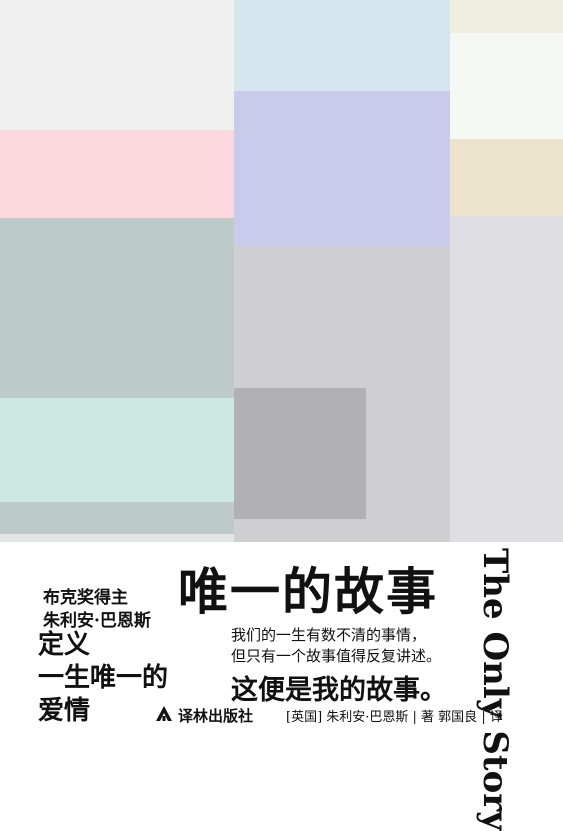 The height and width of the screenshot is (831, 563). Describe the element at coordinates (506, 16) in the screenshot. I see `block-cream` at that location.